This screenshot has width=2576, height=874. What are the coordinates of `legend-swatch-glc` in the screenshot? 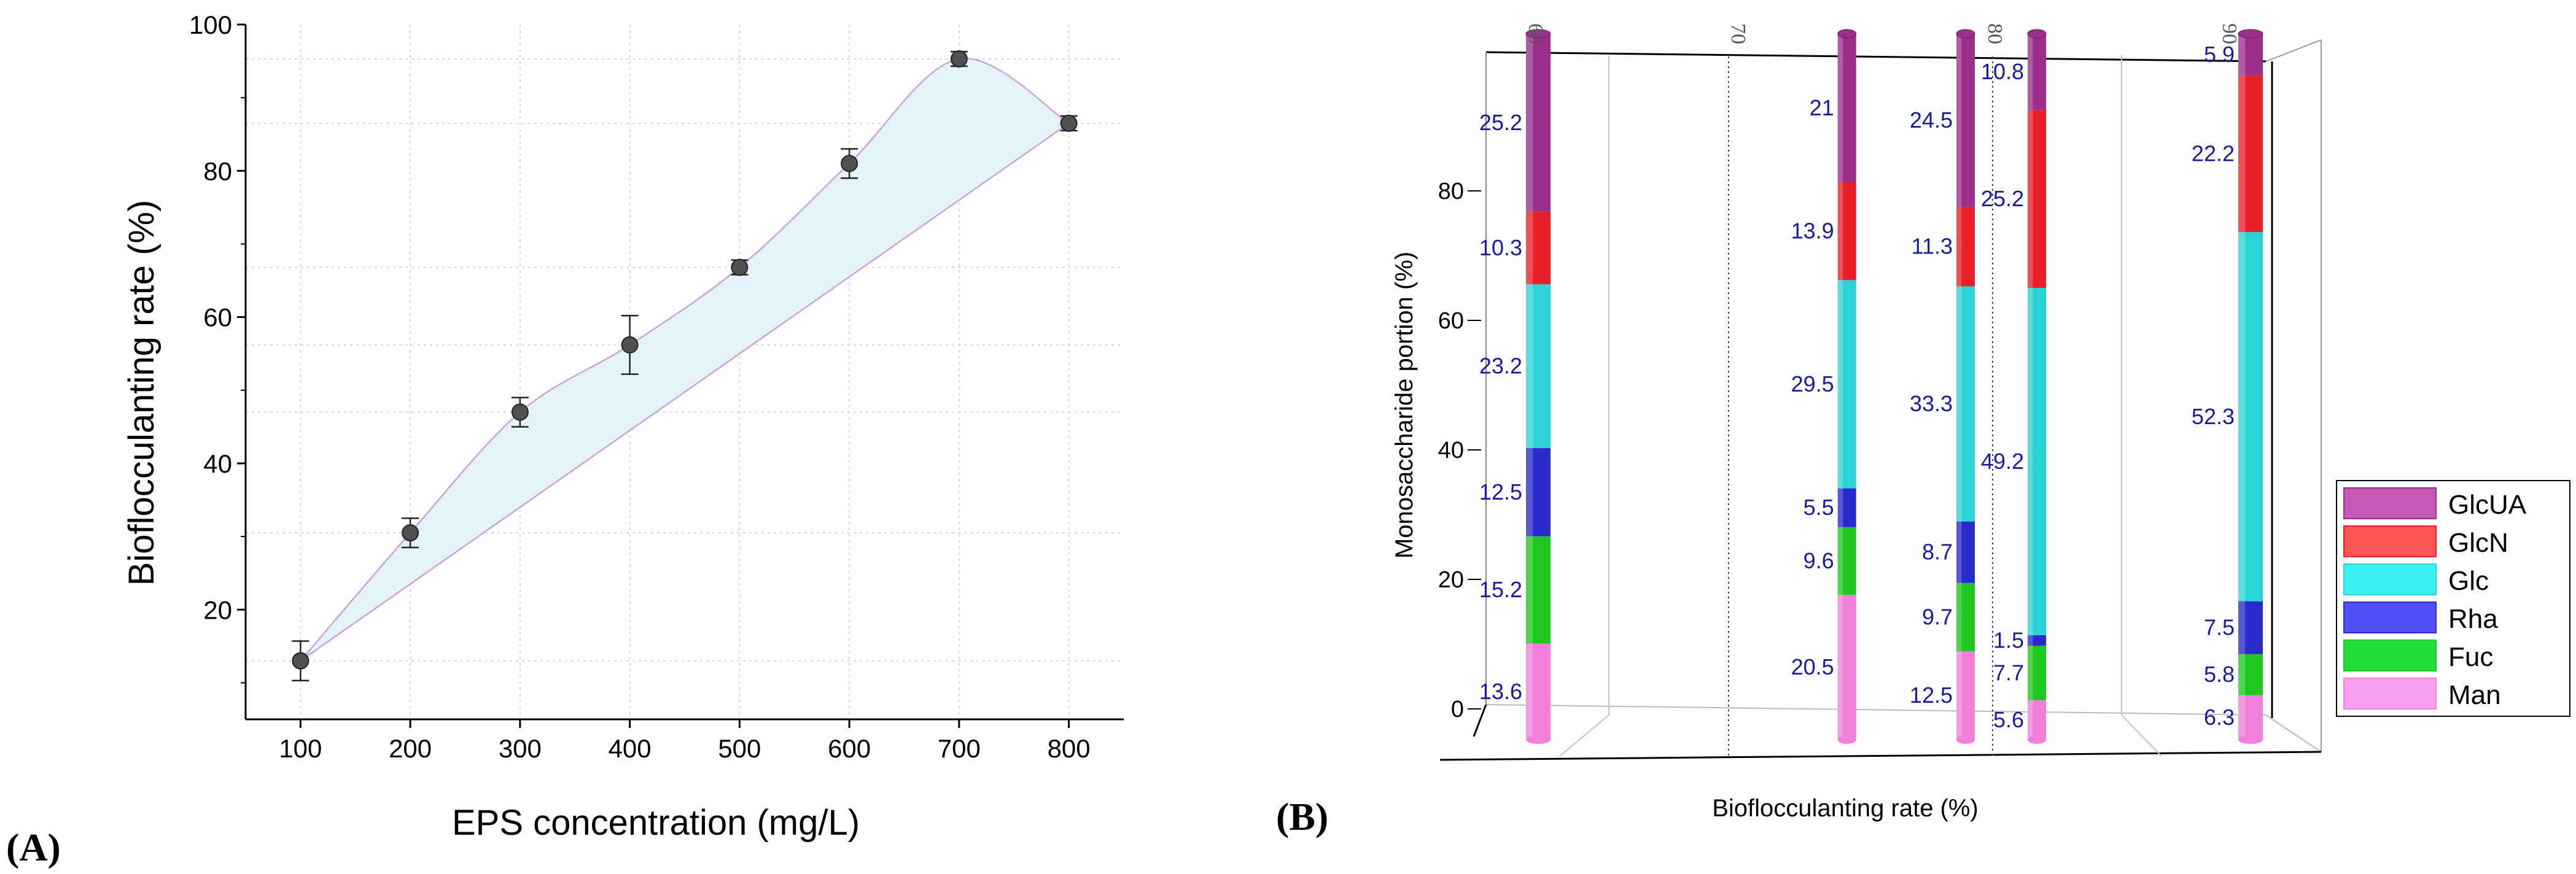 It's located at (2390, 579).